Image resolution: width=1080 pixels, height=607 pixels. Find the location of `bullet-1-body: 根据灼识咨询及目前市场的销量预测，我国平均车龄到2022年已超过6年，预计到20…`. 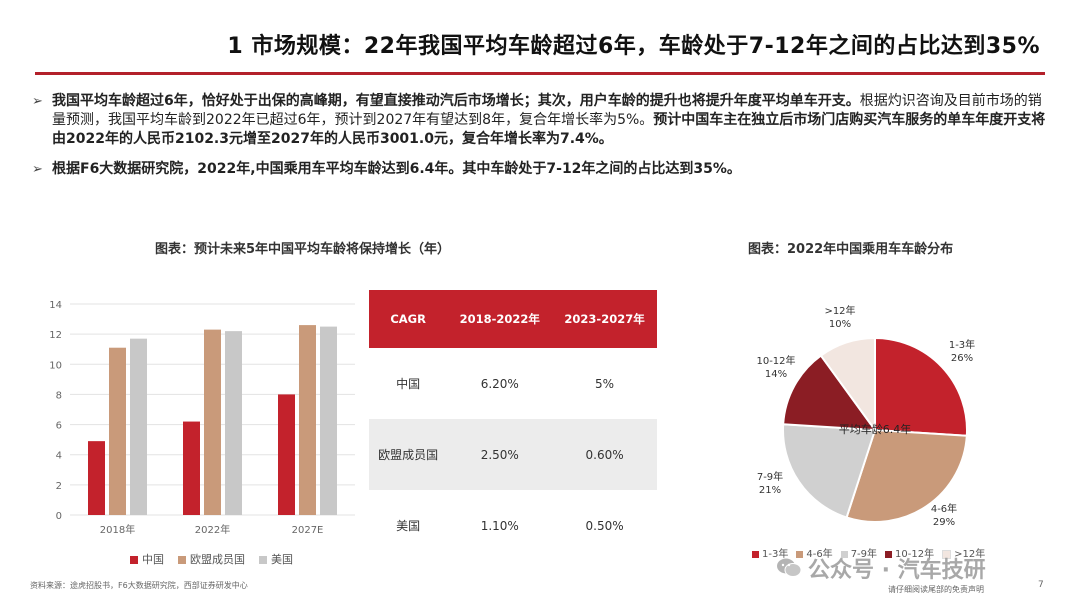

bullet-1-body: 根据灼识咨询及目前市场的销量预测，我国平均车龄到2022年已超过6年，预计到20… is located at coordinates (547, 110).